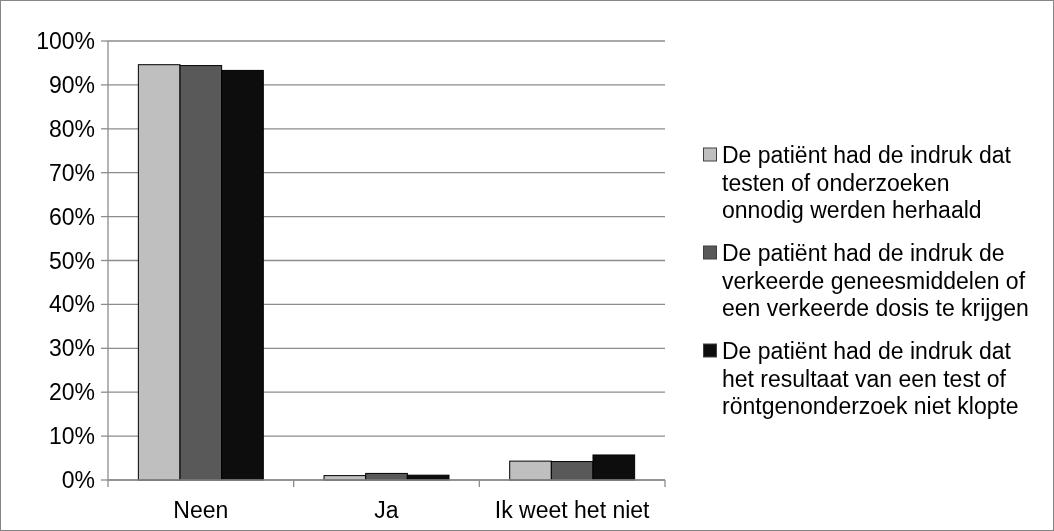  Describe the element at coordinates (71, 260) in the screenshot. I see `y-tick-label: 50%` at that location.